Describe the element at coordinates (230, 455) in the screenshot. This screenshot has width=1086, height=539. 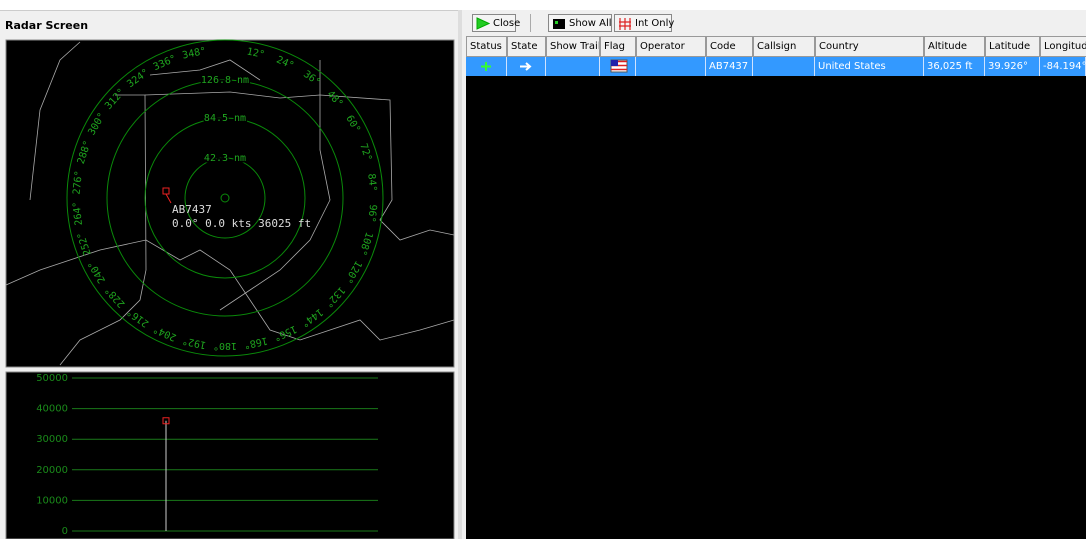
I see `altitude-view` at that location.